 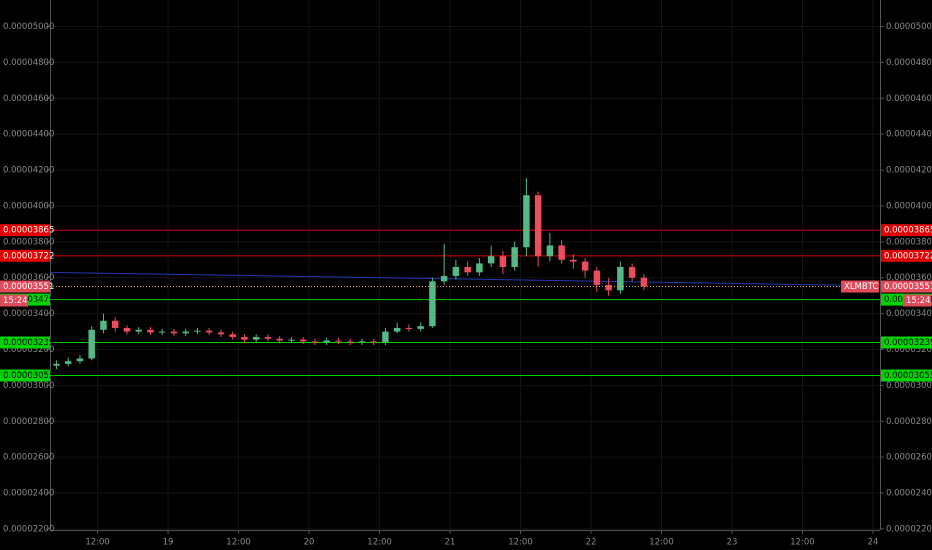 I want to click on x-tick-label: 20, so click(x=309, y=543).